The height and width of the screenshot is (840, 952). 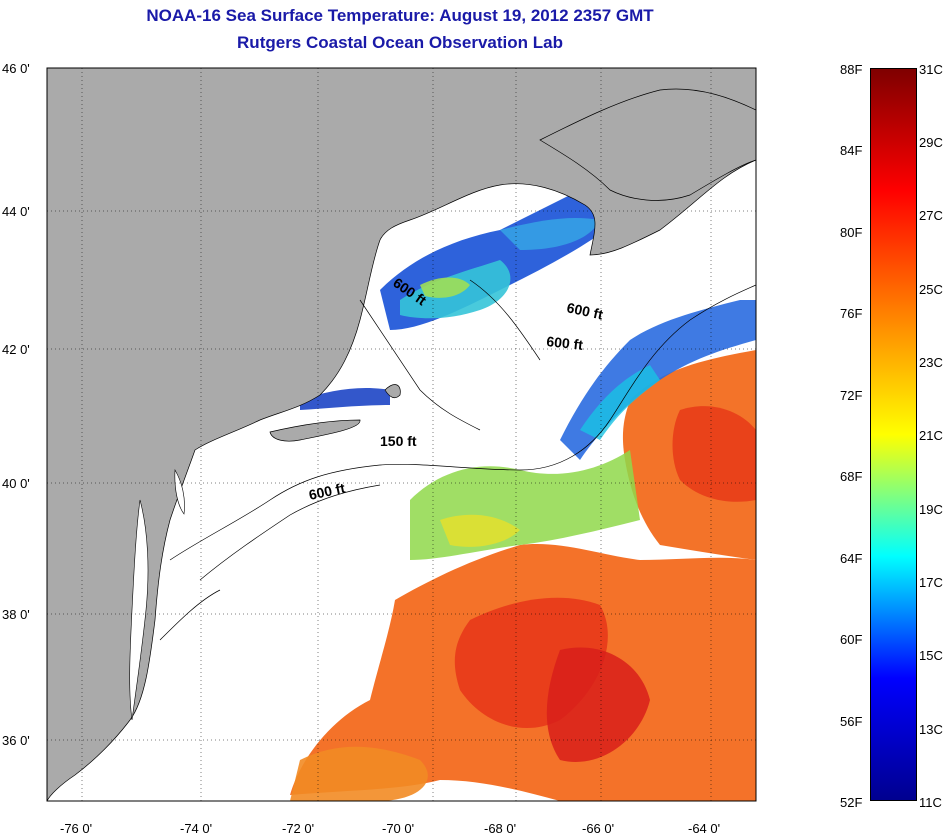 I want to click on colorbar-label-f: 84F, so click(x=851, y=150).